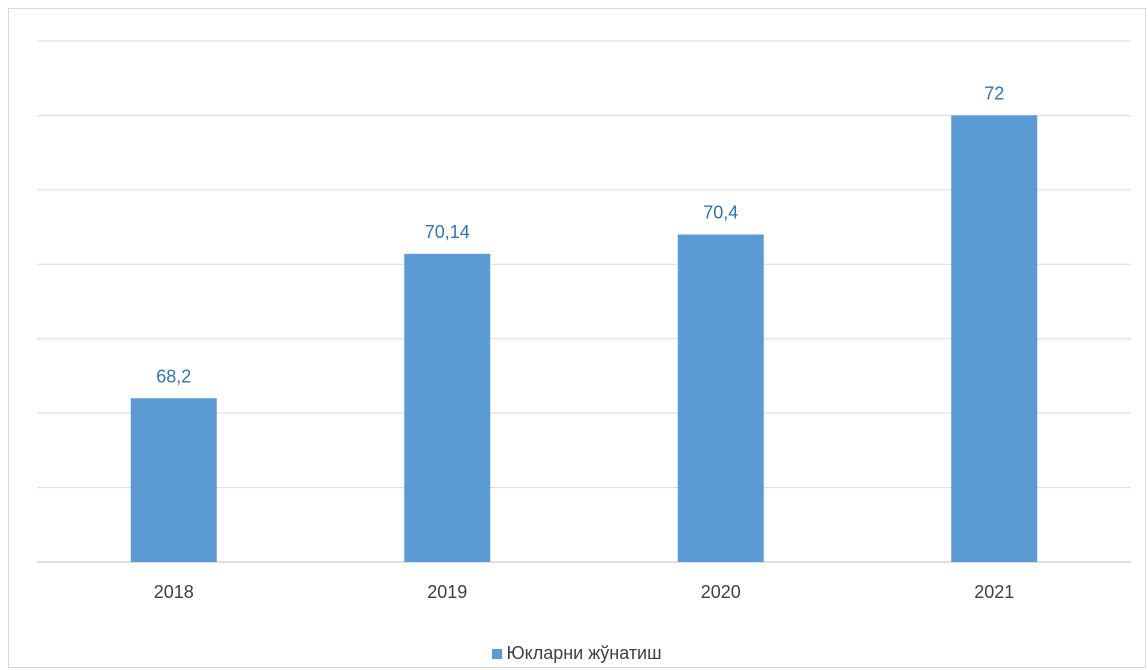  I want to click on legend-label: Юкларни жўнатиш, so click(584, 653).